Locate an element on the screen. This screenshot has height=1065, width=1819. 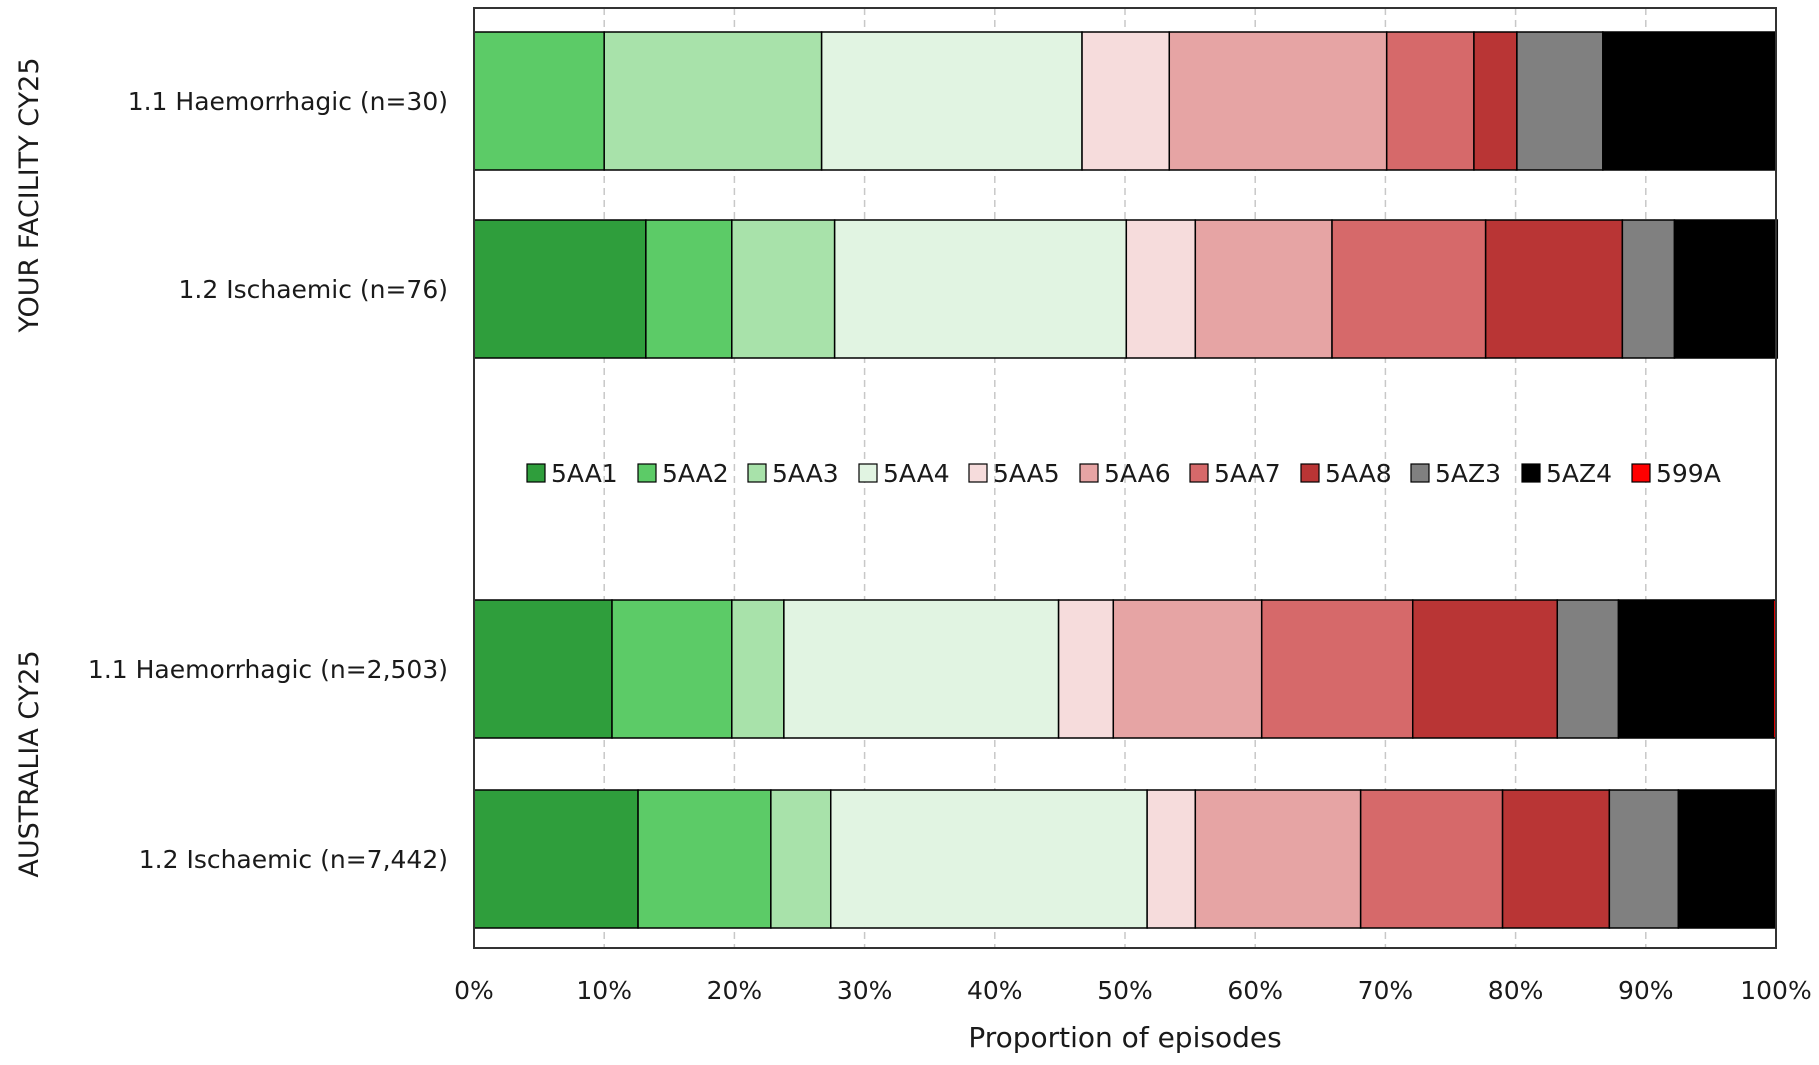
legend-label: 5AA8 is located at coordinates (1358, 473).